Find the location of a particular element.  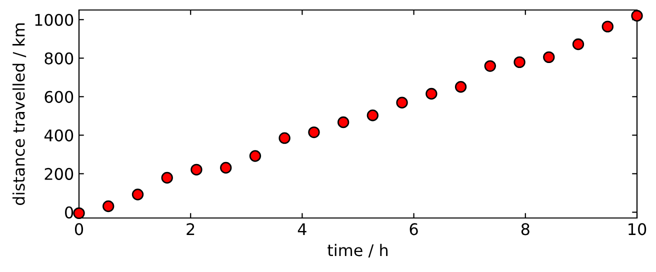

x-tick-label: 4 is located at coordinates (302, 229).